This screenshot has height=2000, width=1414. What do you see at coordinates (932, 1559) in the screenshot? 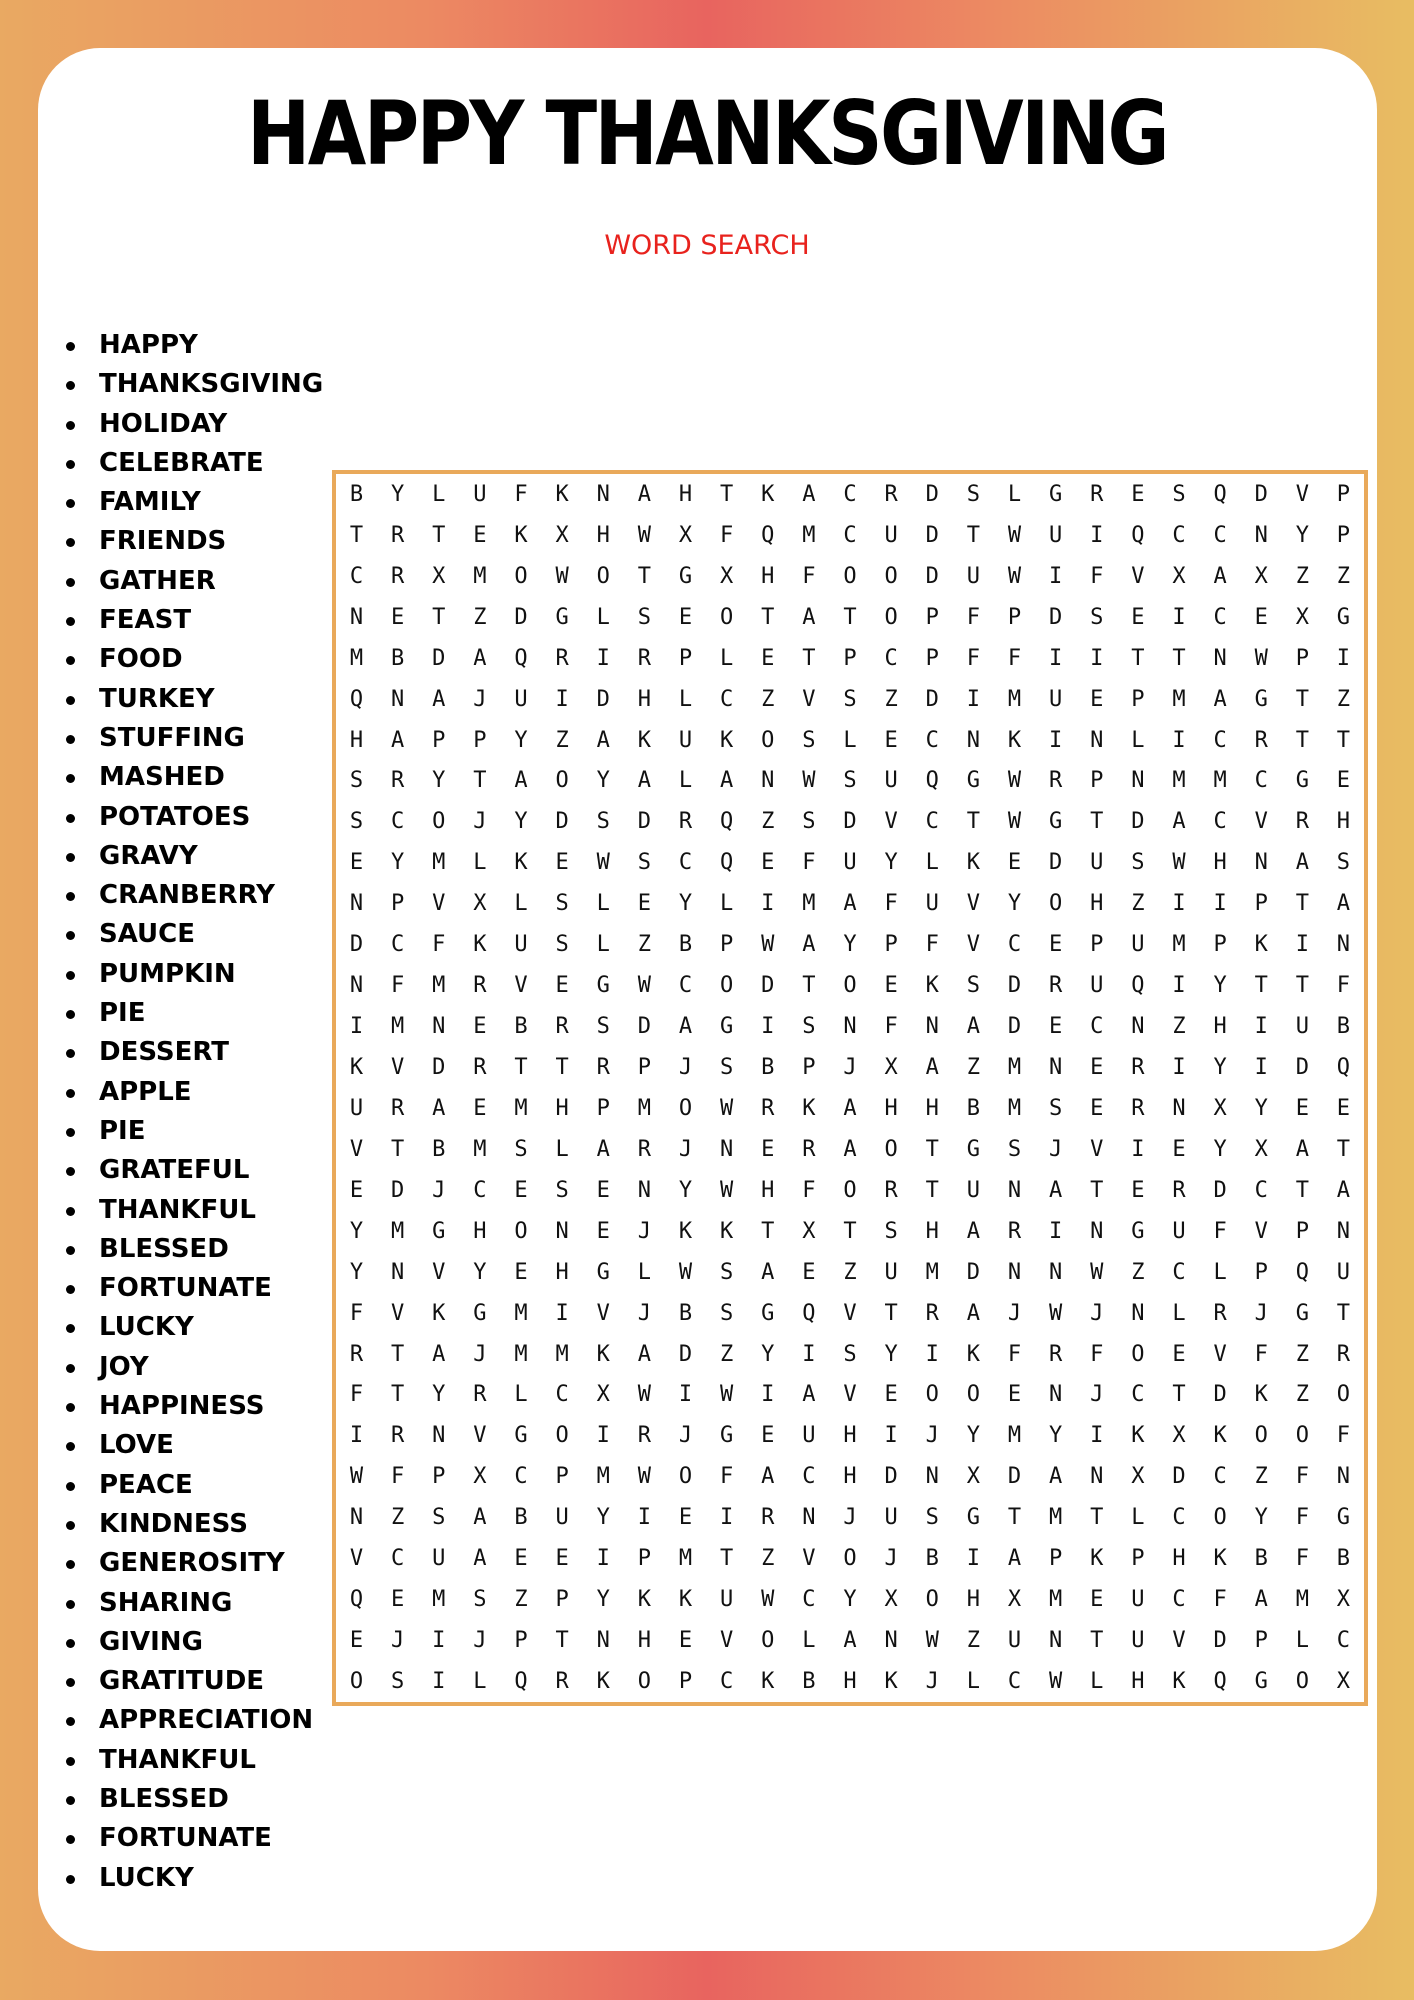
I see `grid-cell: B` at bounding box center [932, 1559].